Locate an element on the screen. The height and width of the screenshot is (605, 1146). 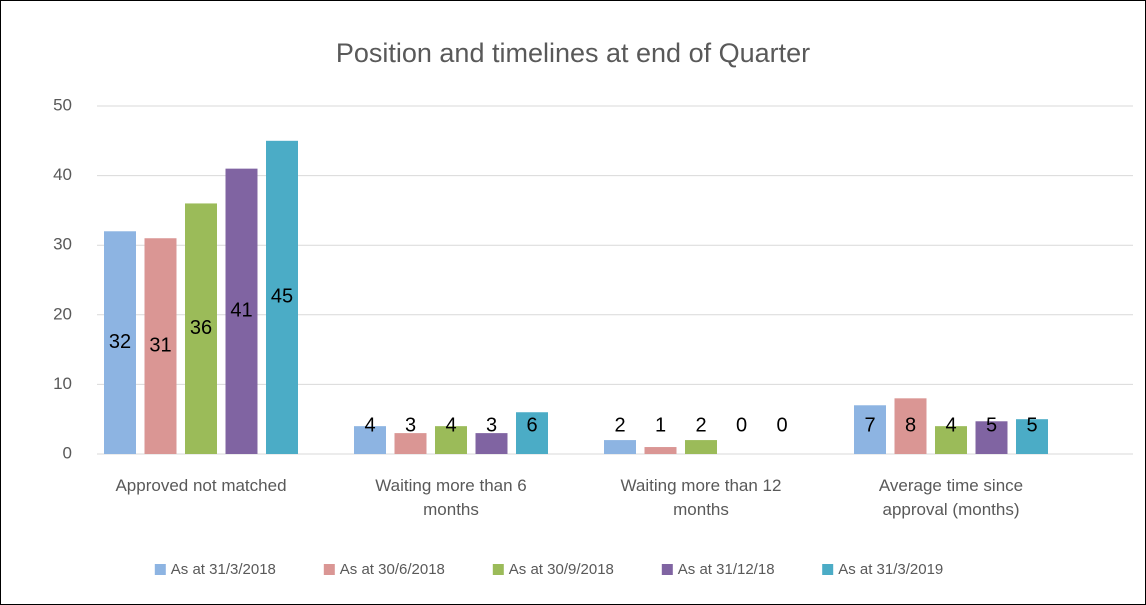
legend-label: As at 30/6/2018 is located at coordinates (392, 569).